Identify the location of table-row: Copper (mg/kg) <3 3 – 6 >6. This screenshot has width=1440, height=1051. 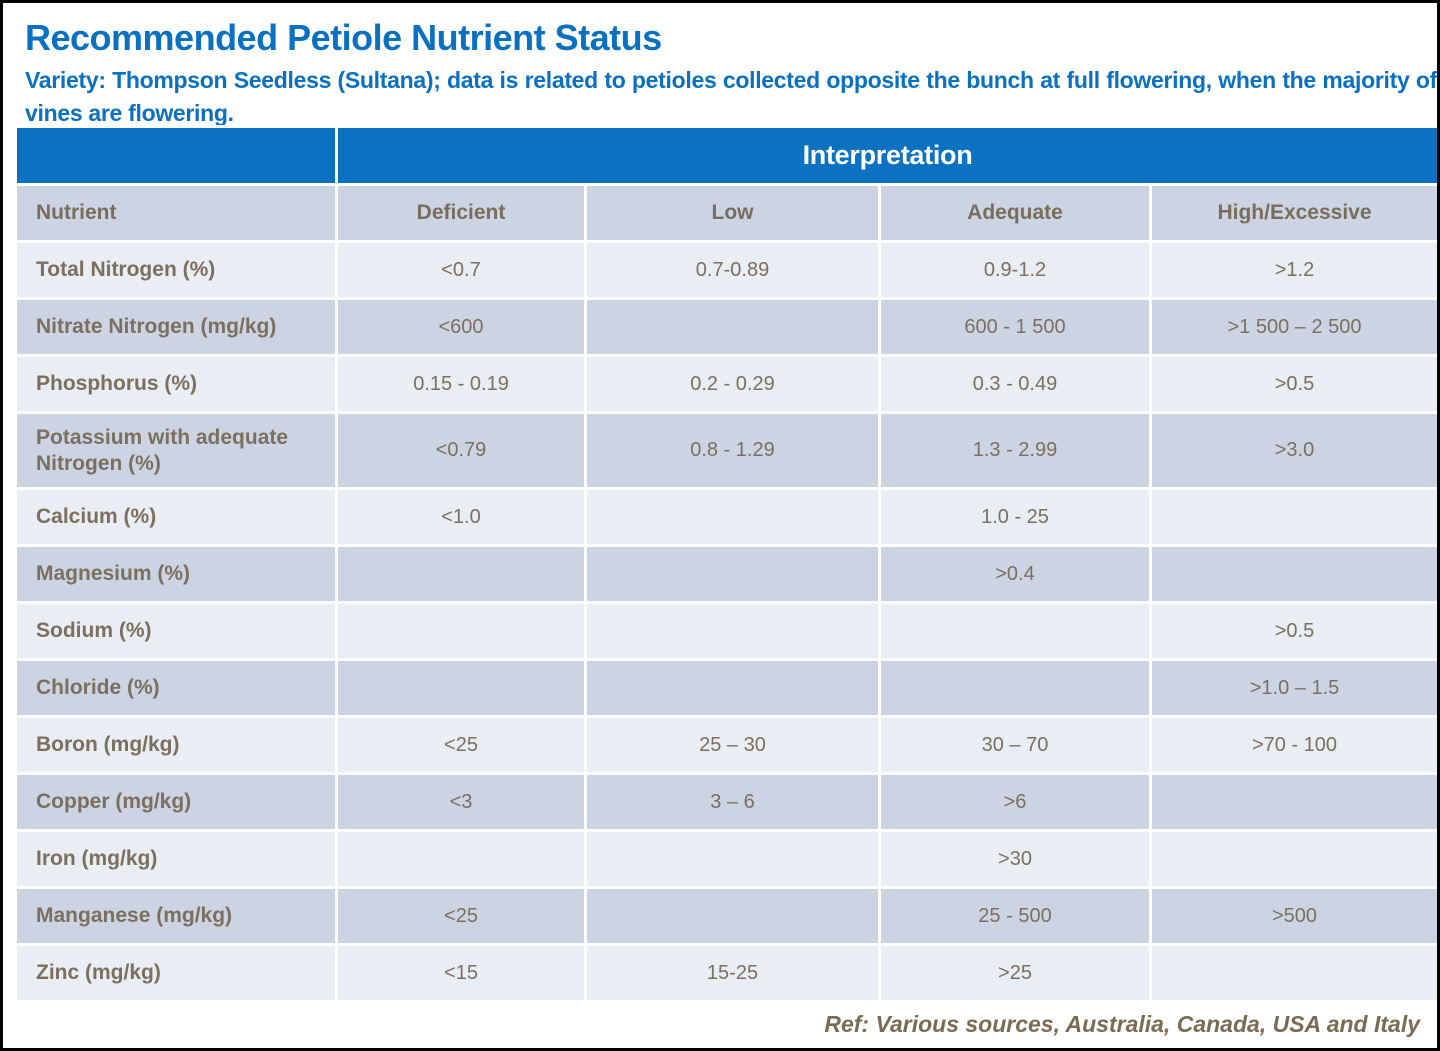
(727, 802).